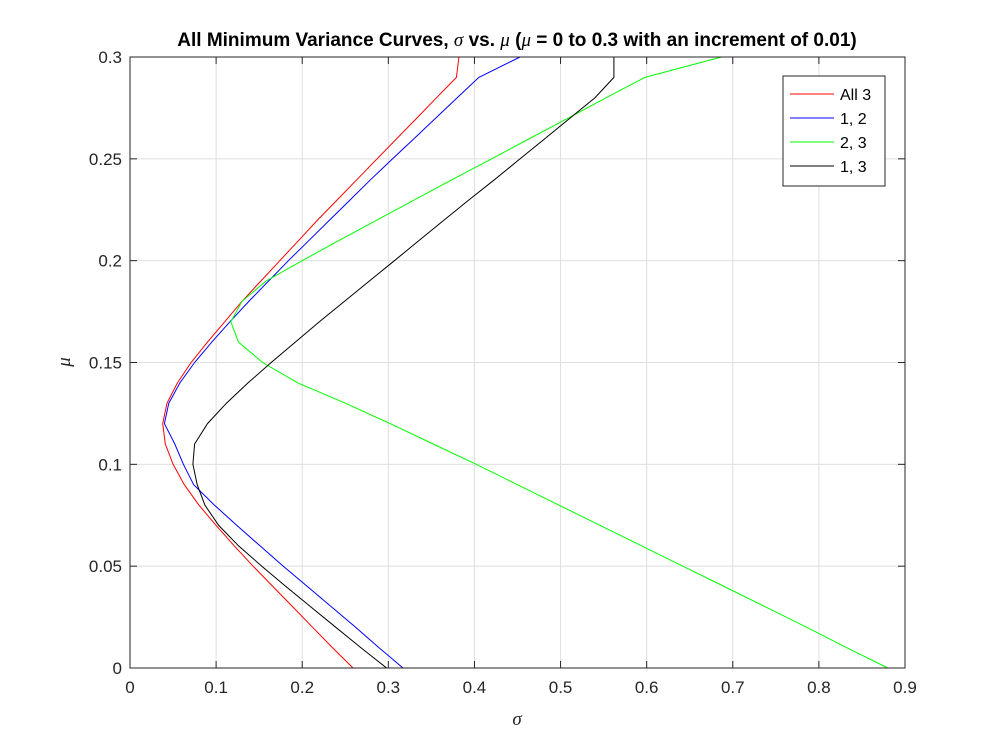  What do you see at coordinates (853, 143) in the screenshot?
I see `legend-label-3: 2, 3` at bounding box center [853, 143].